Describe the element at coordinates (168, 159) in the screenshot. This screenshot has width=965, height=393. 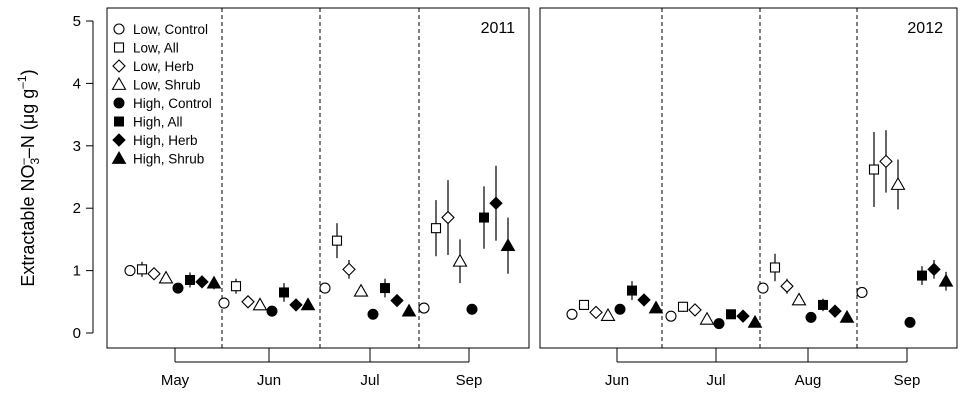
I see `legend-entry: High, Shrub` at that location.